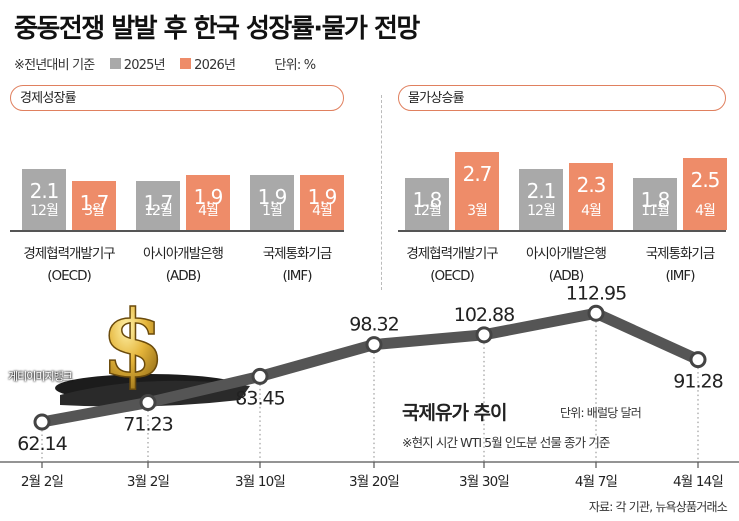  What do you see at coordinates (215, 65) in the screenshot?
I see `legend-item-2026: 2026년` at bounding box center [215, 65].